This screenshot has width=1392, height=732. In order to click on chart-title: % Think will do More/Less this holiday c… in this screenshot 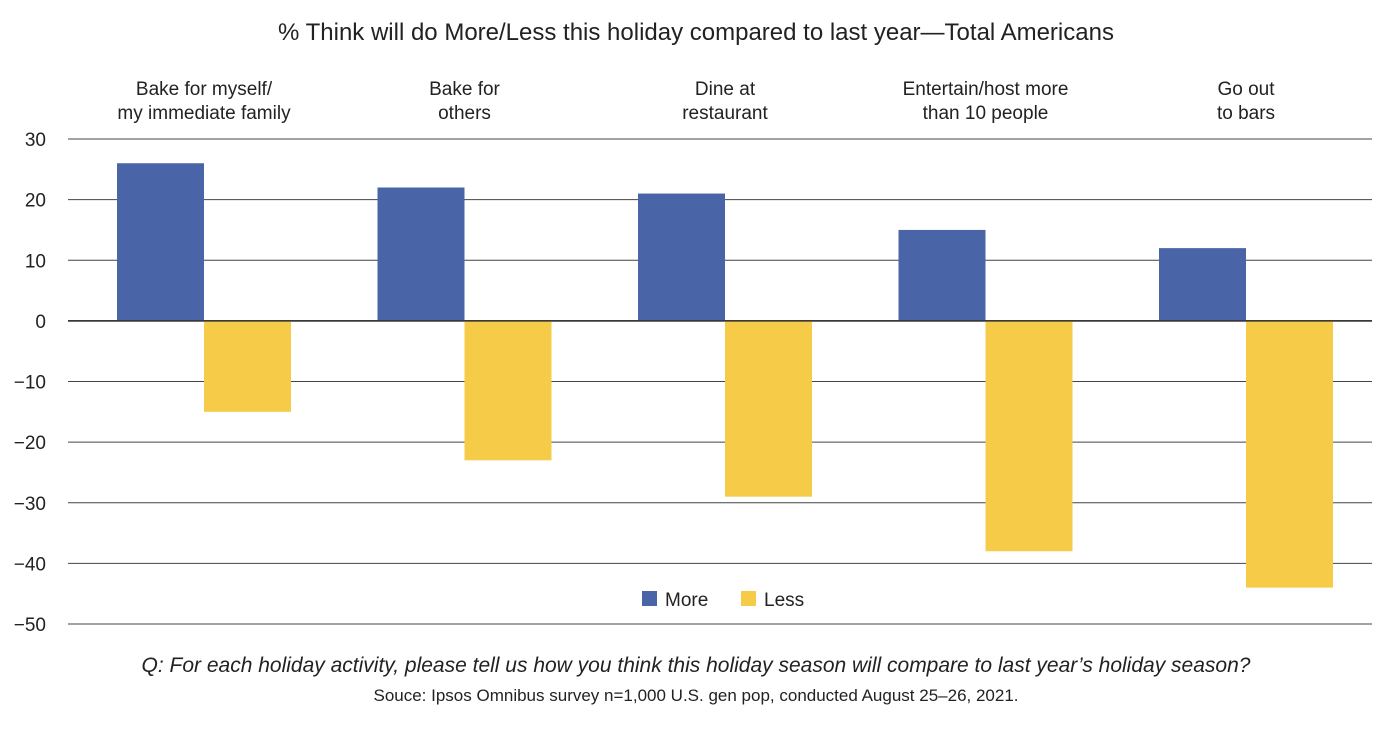, I will do `click(696, 32)`.